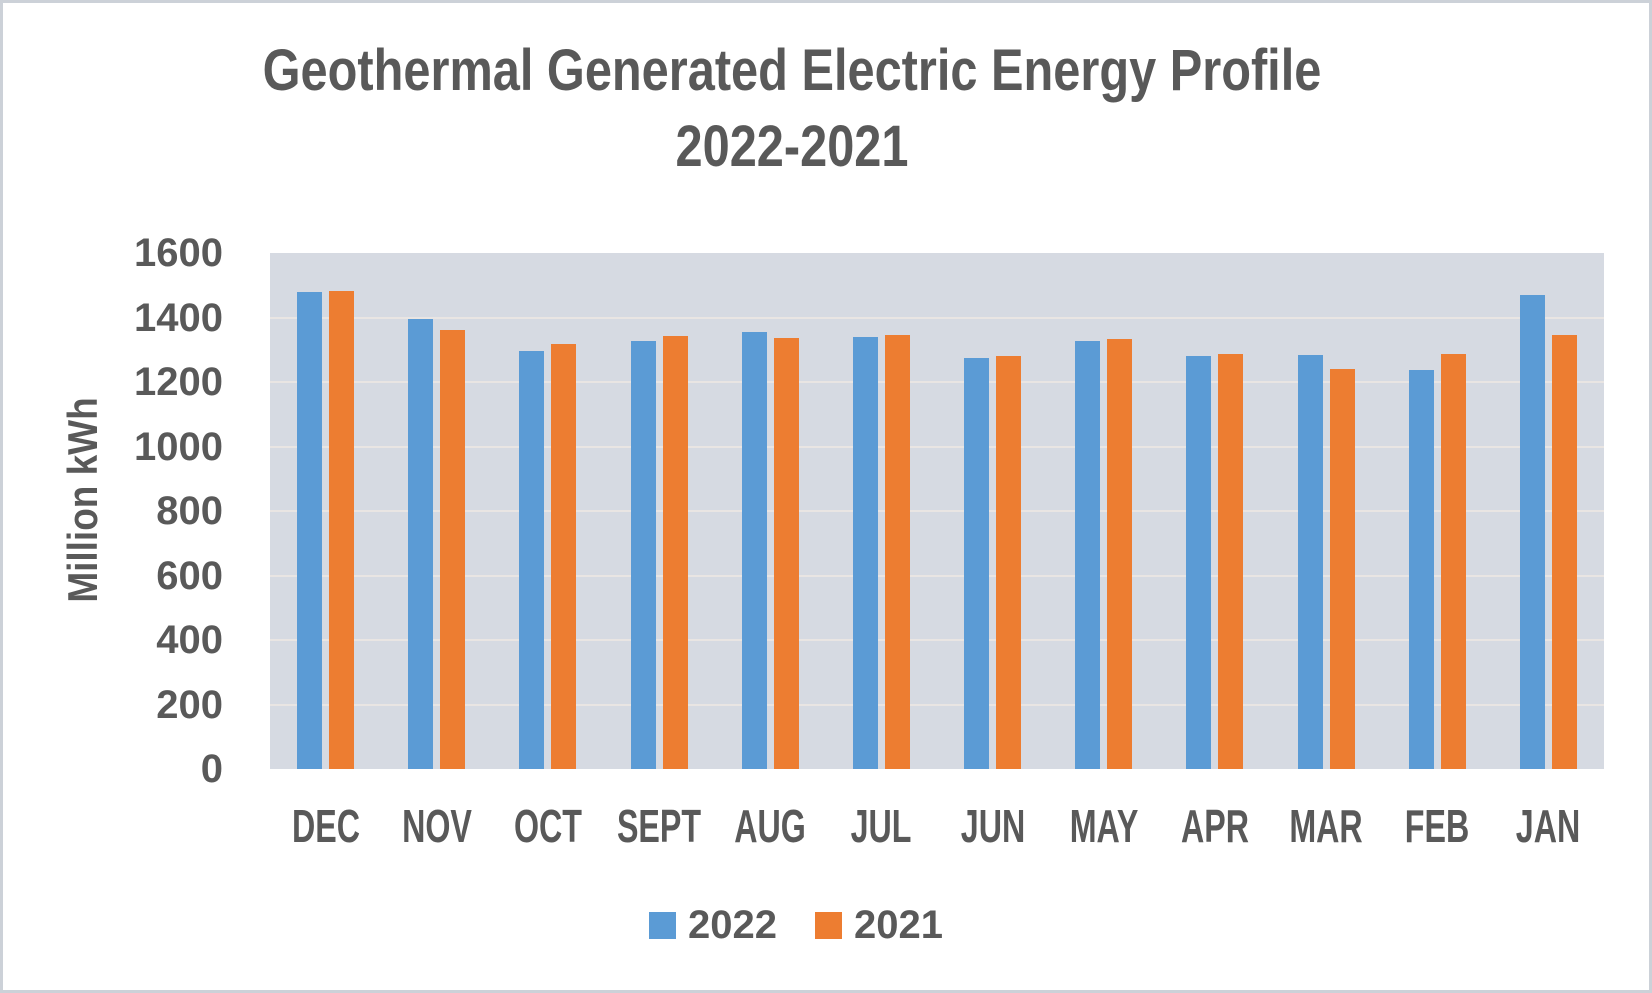  What do you see at coordinates (732, 925) in the screenshot?
I see `legend-label-2022: 2022` at bounding box center [732, 925].